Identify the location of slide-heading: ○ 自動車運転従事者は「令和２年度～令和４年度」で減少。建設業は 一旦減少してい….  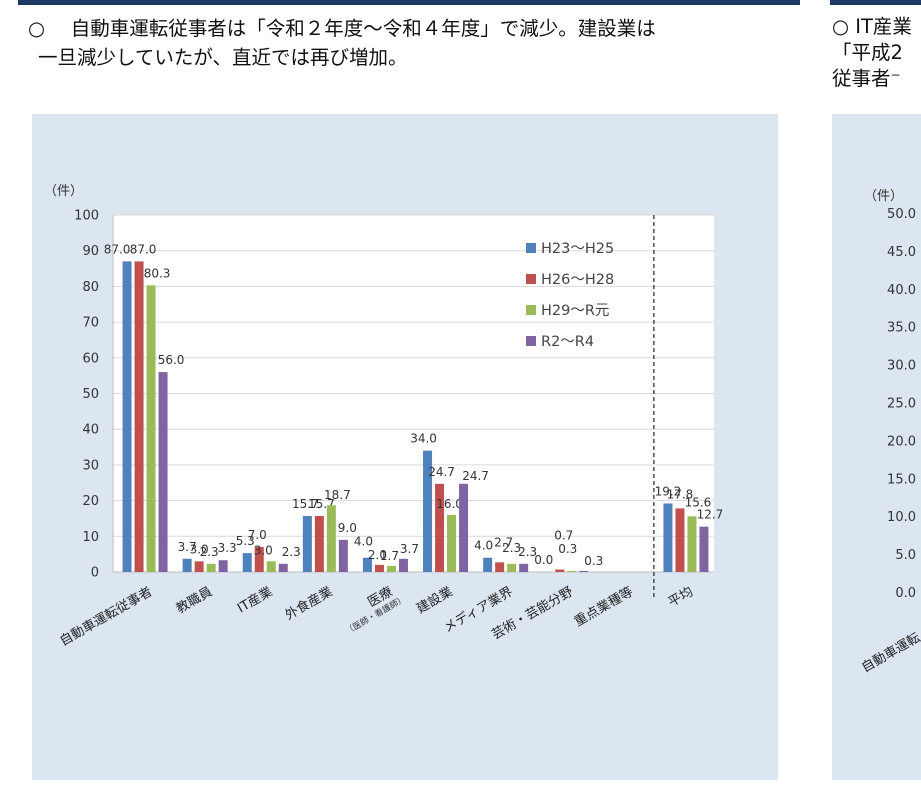
(342, 43).